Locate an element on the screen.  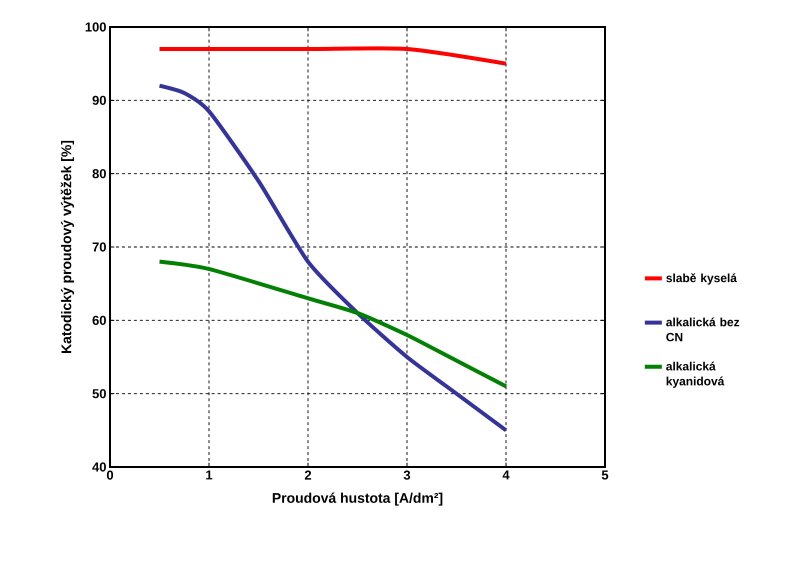
x-tick-label: 3 is located at coordinates (407, 475).